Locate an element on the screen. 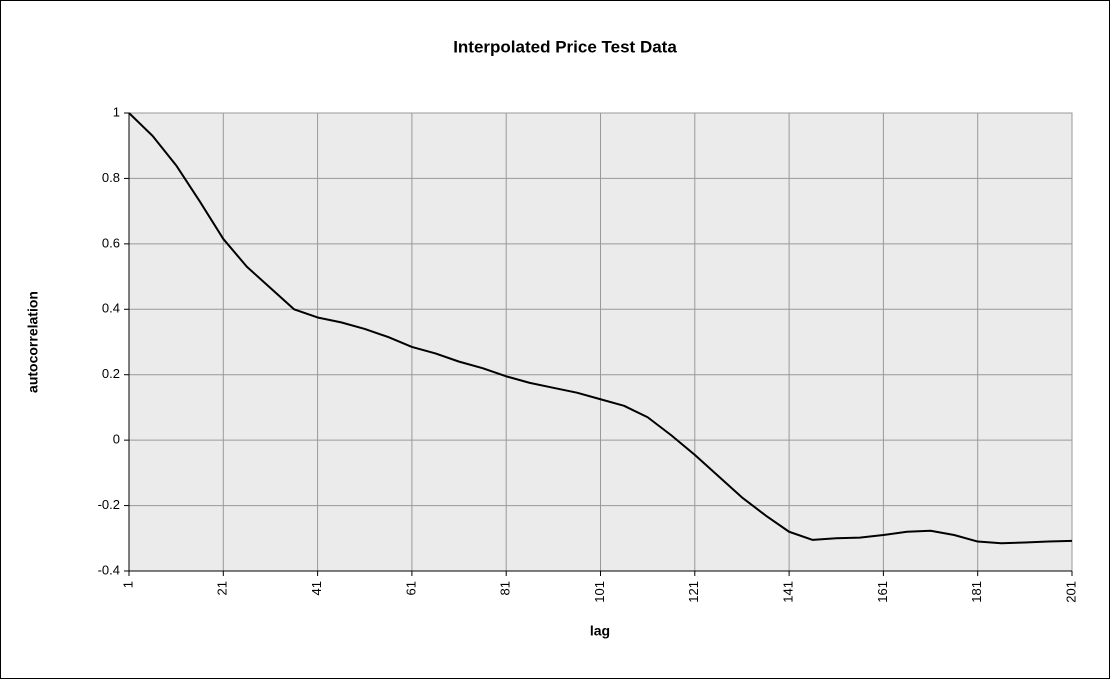  x-tick-label: 201 is located at coordinates (1070, 592).